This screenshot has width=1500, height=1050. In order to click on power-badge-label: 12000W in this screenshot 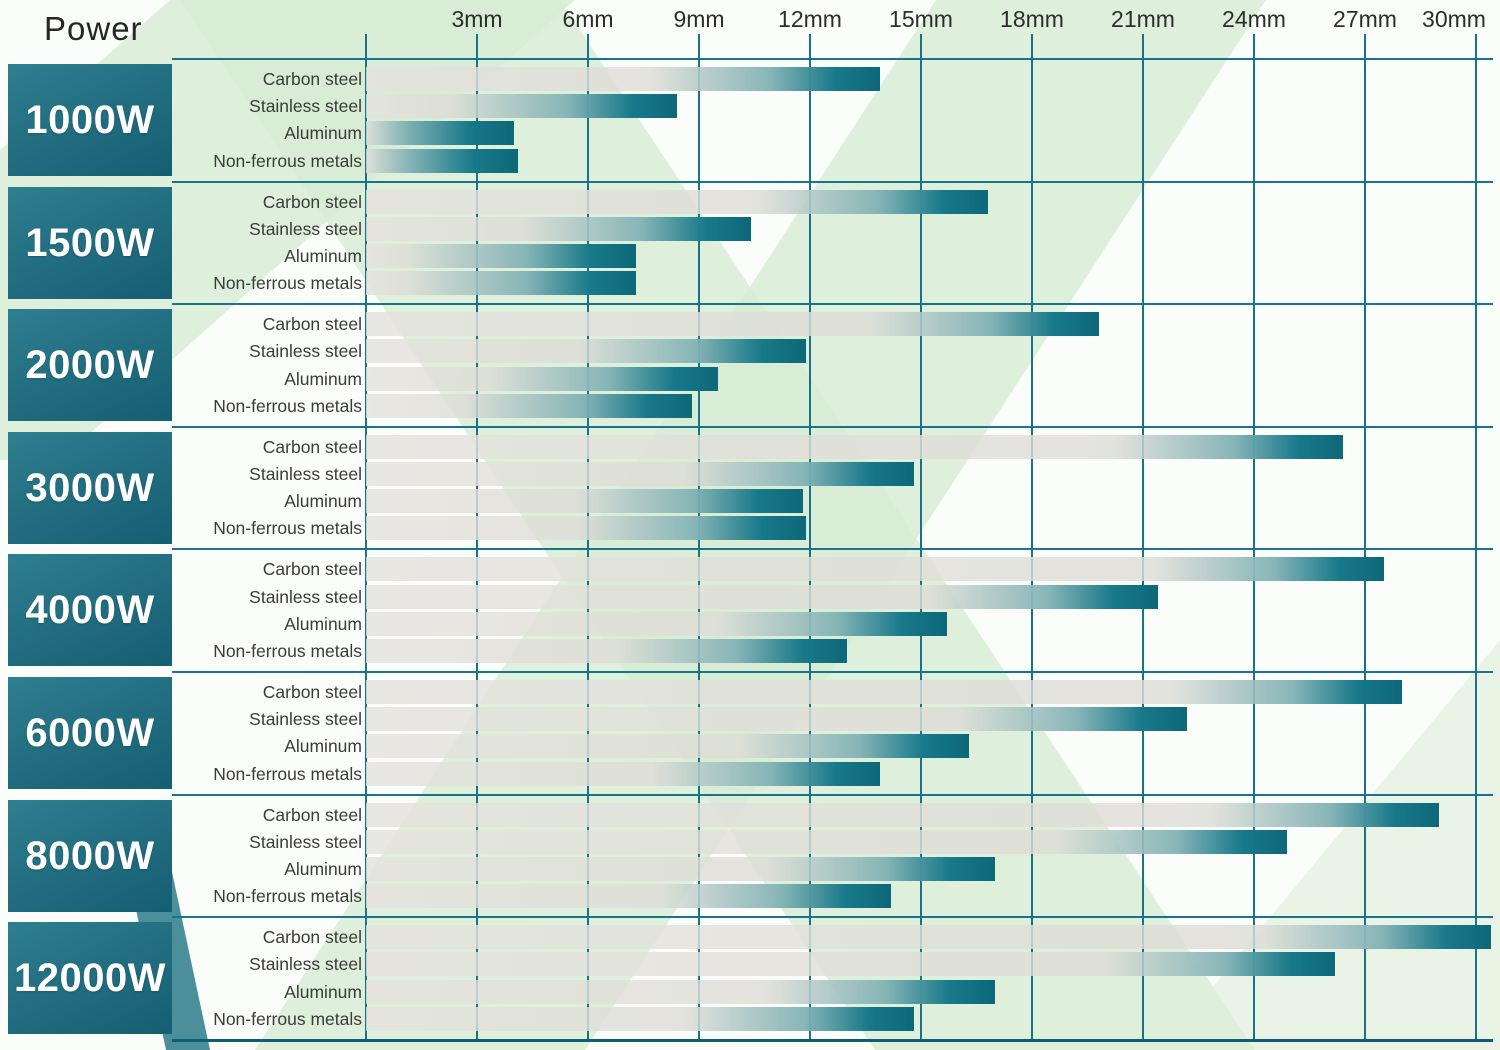, I will do `click(90, 977)`.